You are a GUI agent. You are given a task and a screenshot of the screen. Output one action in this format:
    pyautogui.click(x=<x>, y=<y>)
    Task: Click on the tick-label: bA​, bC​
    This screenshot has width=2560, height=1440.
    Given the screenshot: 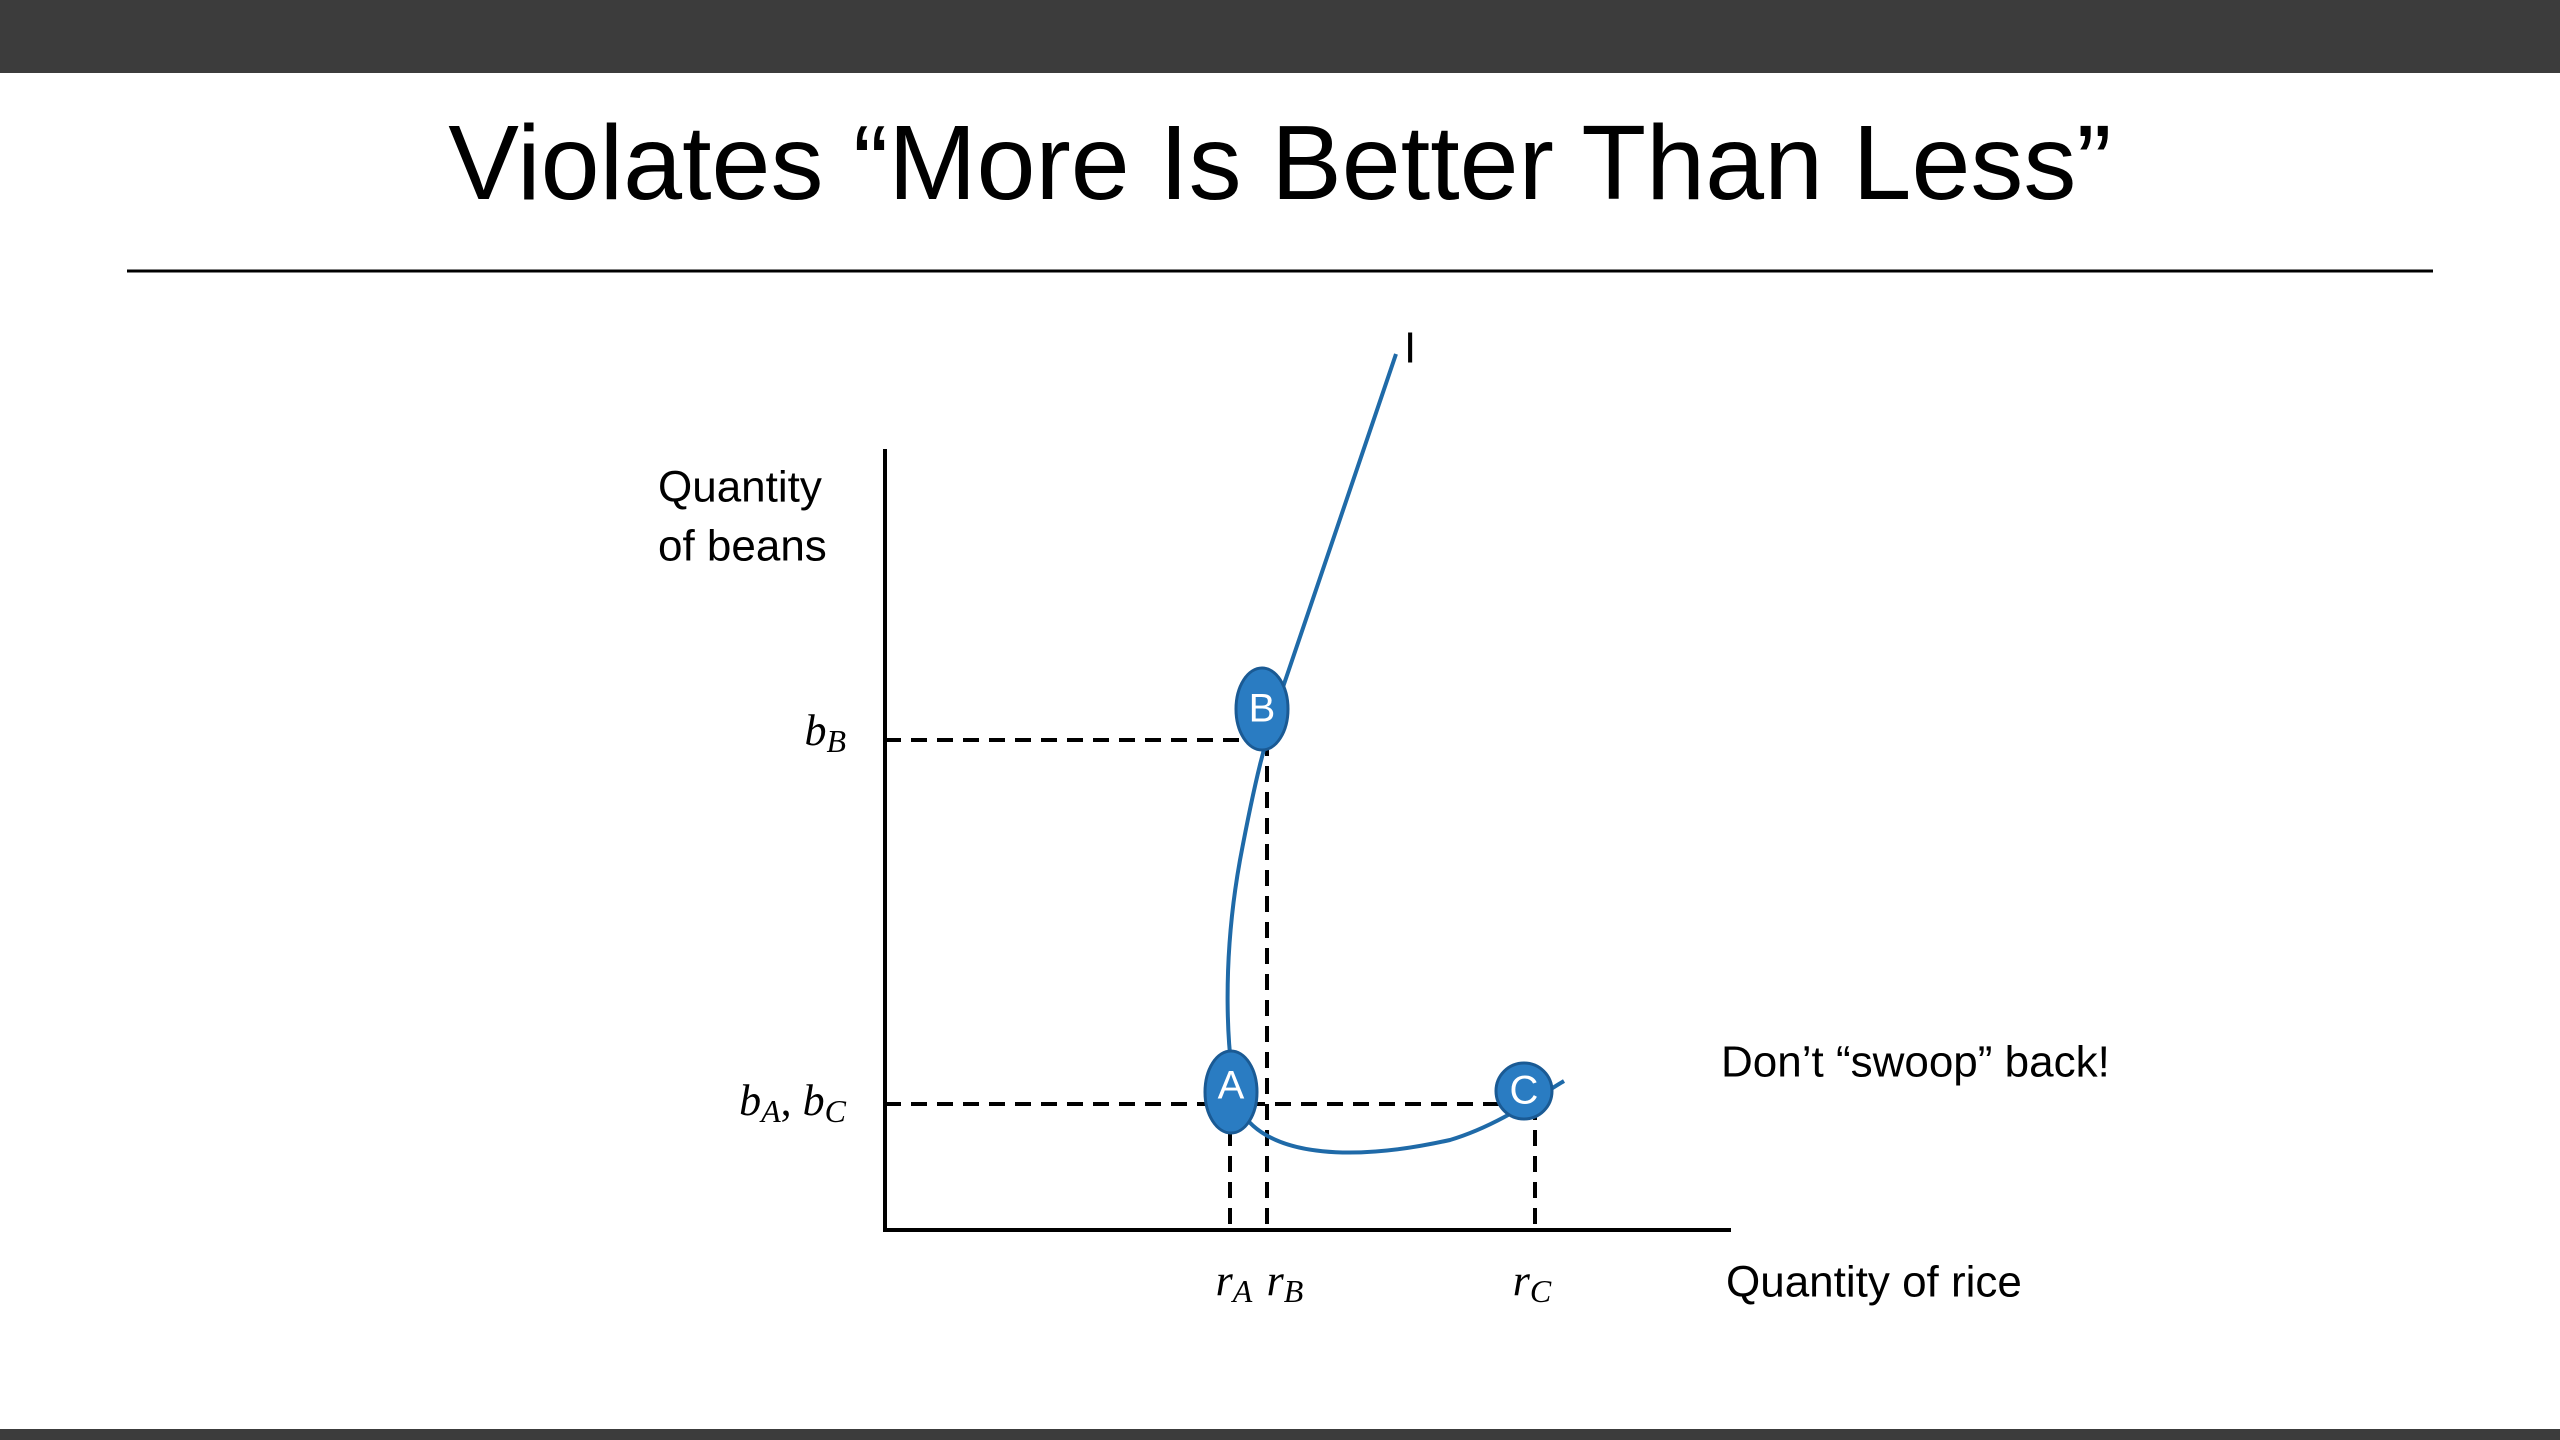 What is the action you would take?
    pyautogui.click(x=793, y=1102)
    